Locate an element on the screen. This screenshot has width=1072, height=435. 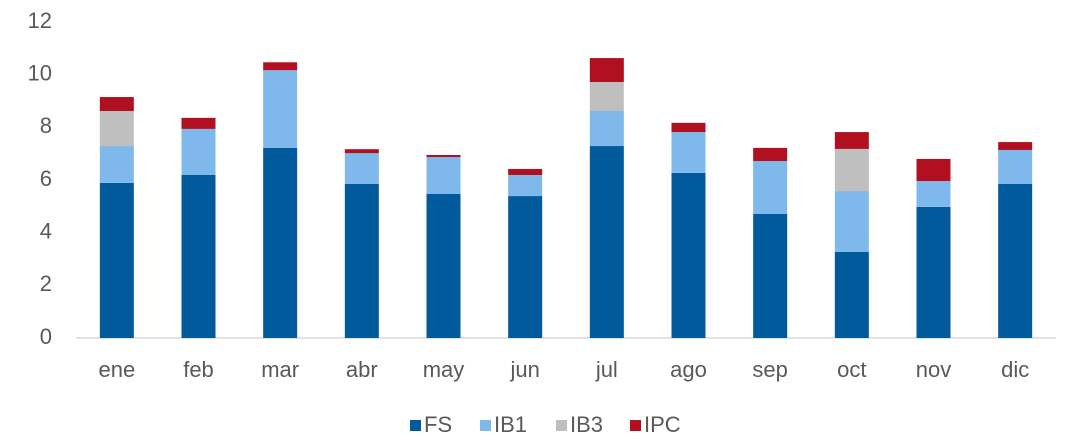
x-tick-label: ene is located at coordinates (116, 369).